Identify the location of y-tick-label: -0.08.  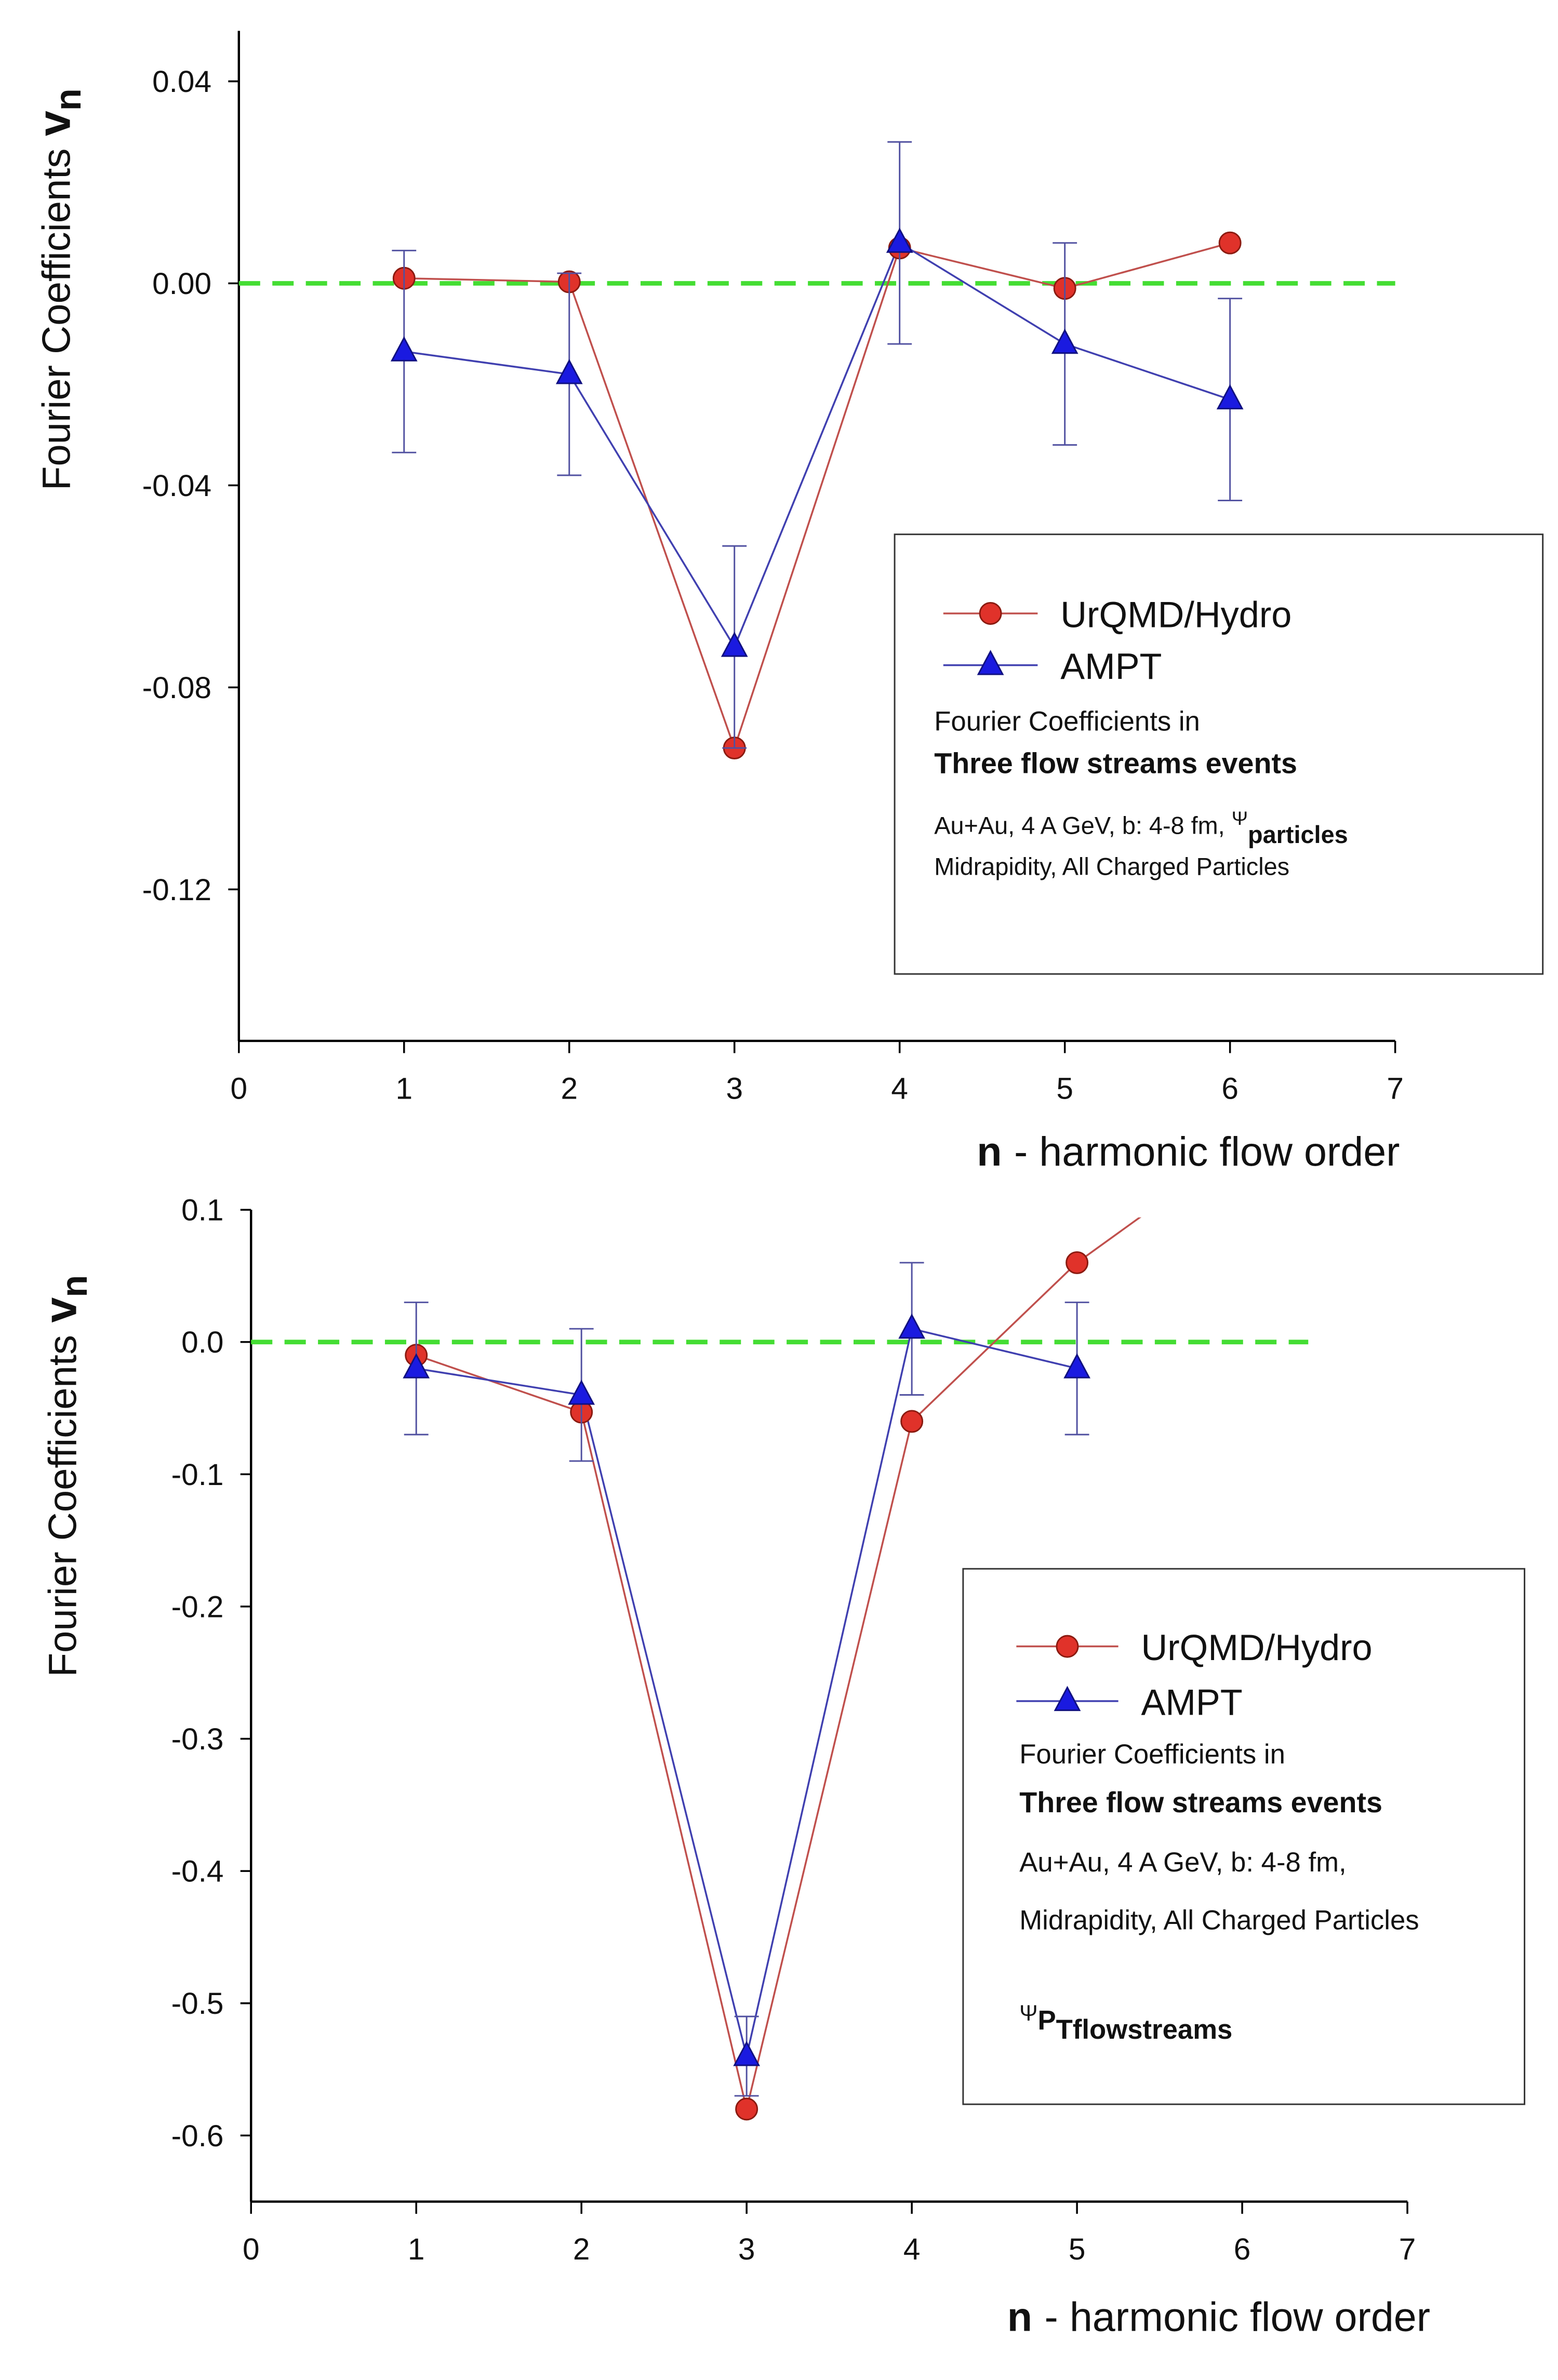
(176, 688).